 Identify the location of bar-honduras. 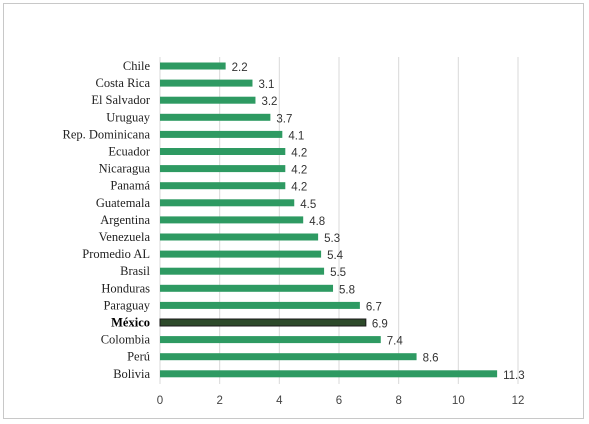
(247, 288).